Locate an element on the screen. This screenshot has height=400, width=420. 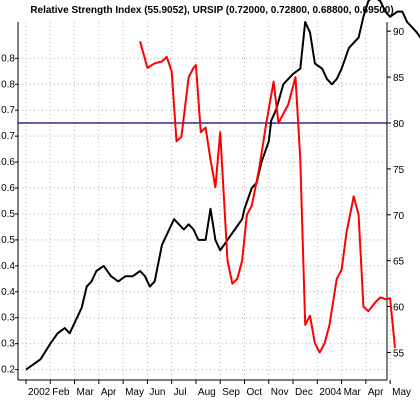
x-tick-label: 2002 is located at coordinates (39, 392).